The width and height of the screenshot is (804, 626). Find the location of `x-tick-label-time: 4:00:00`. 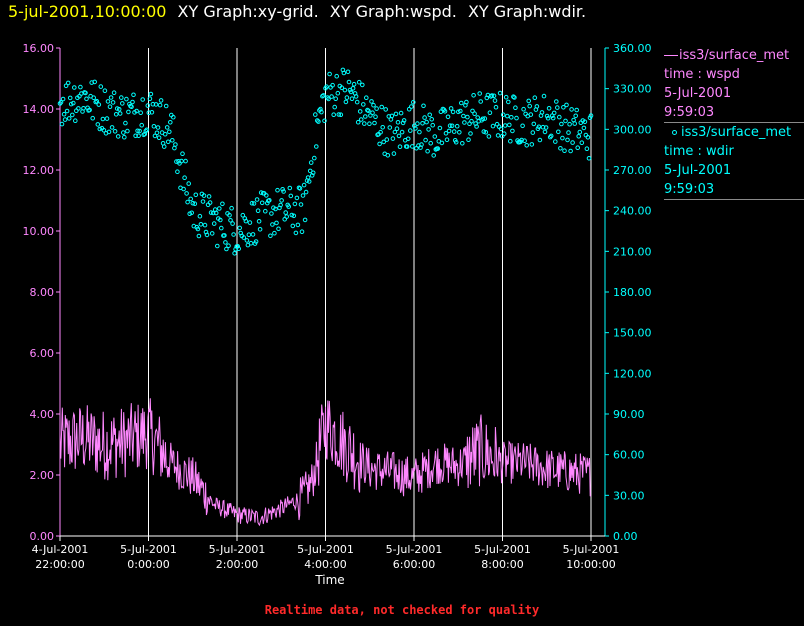

x-tick-label-time: 4:00:00 is located at coordinates (325, 564).